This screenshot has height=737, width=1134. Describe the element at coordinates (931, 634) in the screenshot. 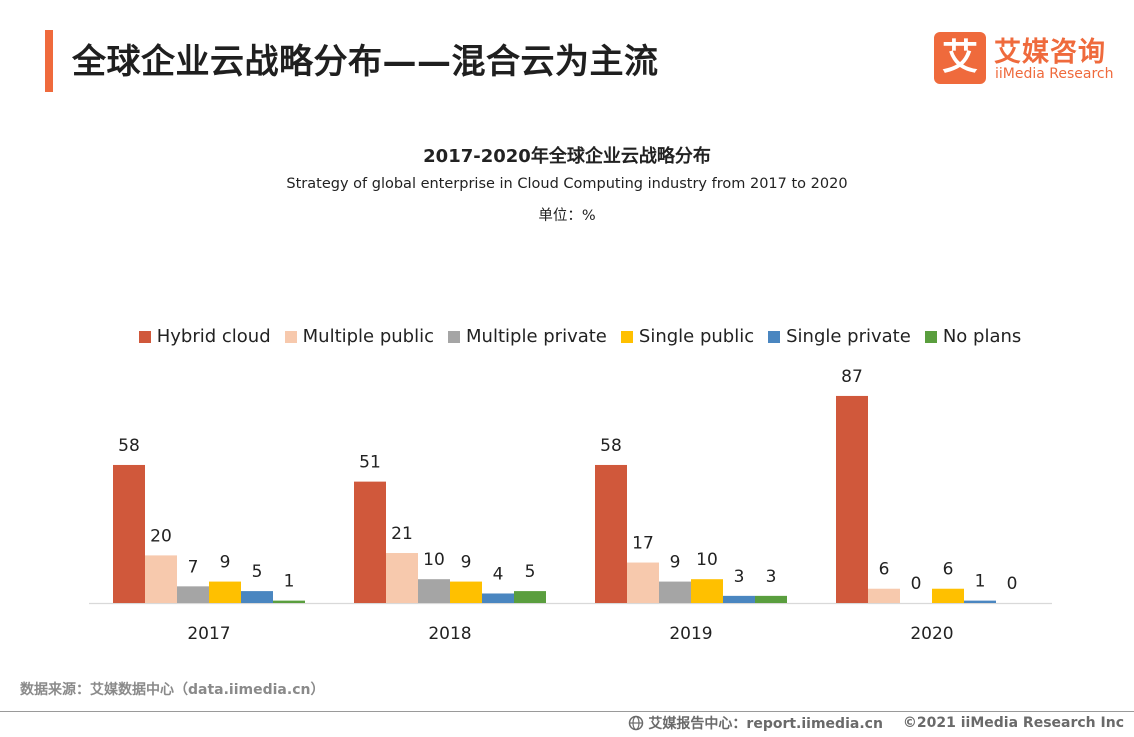

I see `x-tick-label: 2020` at that location.